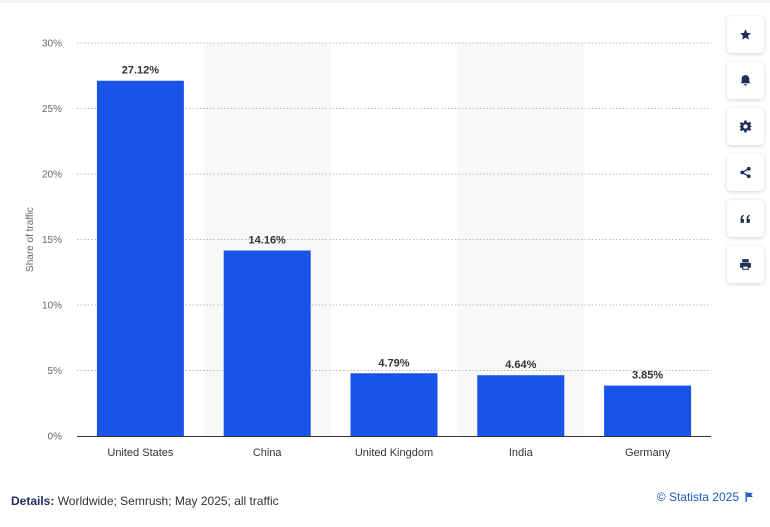 The height and width of the screenshot is (527, 770). I want to click on flag-icon, so click(749, 497).